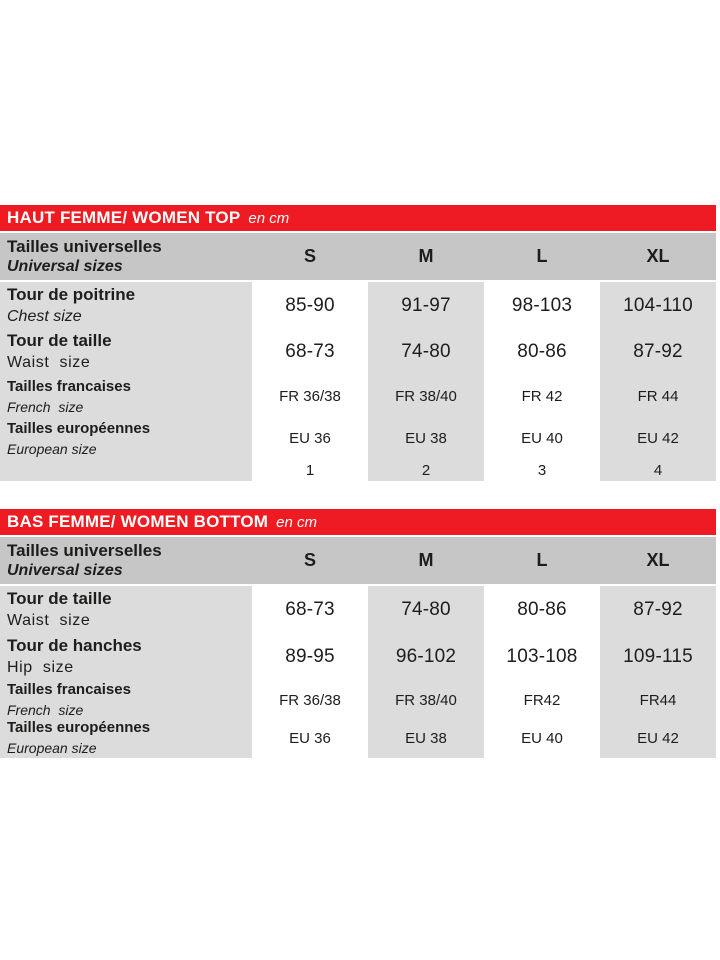 Image resolution: width=720 pixels, height=960 pixels. I want to click on size-cell: 85-90, so click(310, 305).